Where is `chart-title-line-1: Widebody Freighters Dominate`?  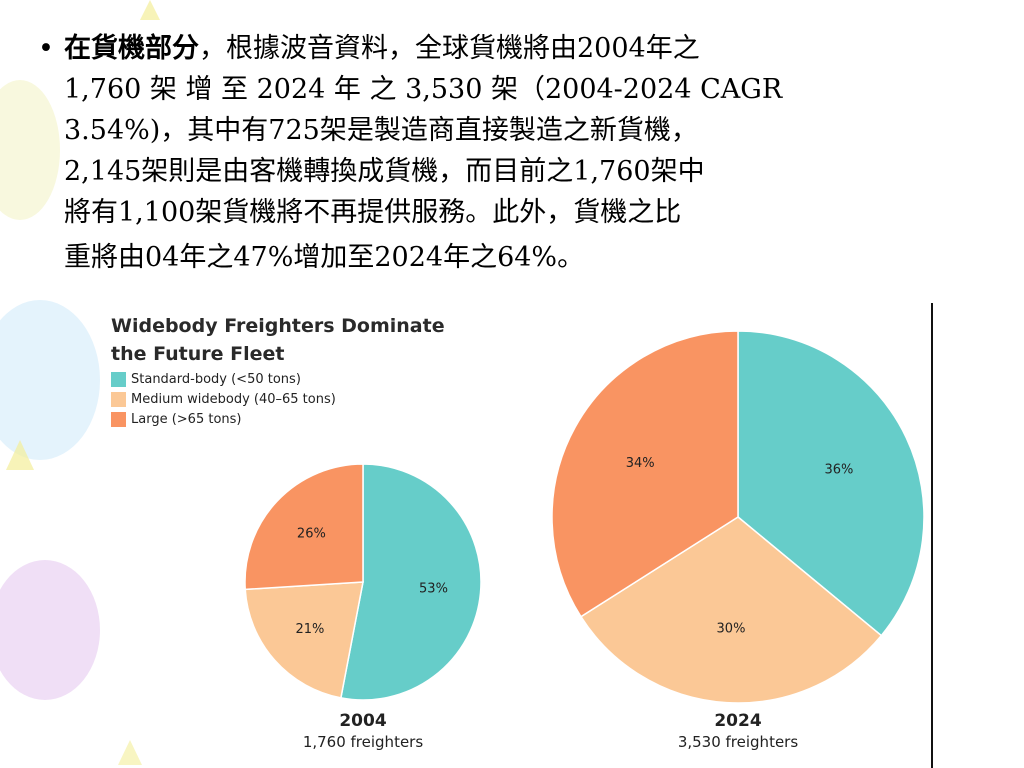
chart-title-line-1: Widebody Freighters Dominate is located at coordinates (278, 326).